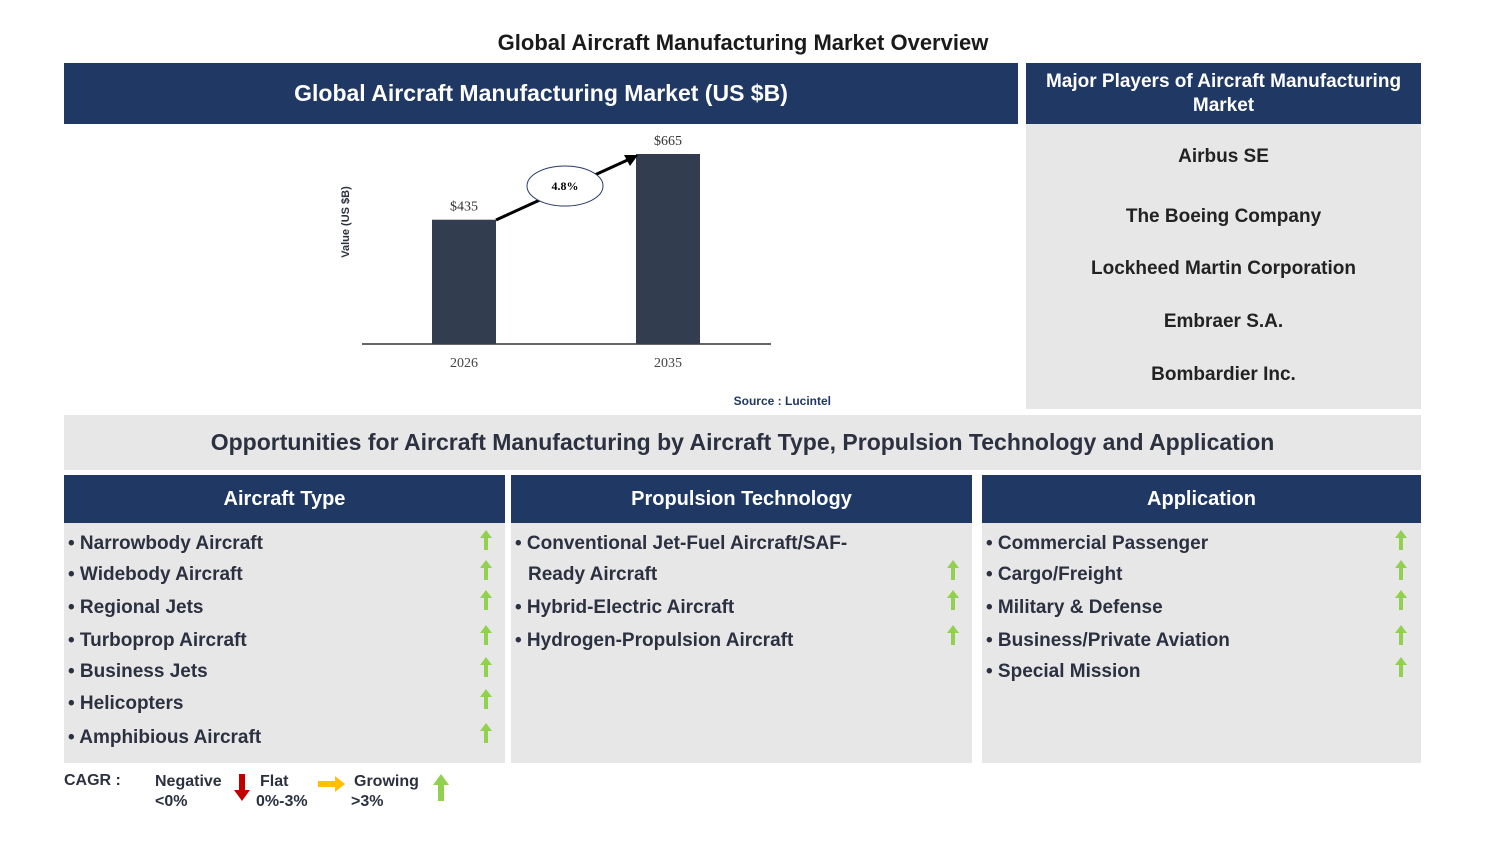 The height and width of the screenshot is (844, 1486). I want to click on x-tick-label: 2035, so click(668, 363).